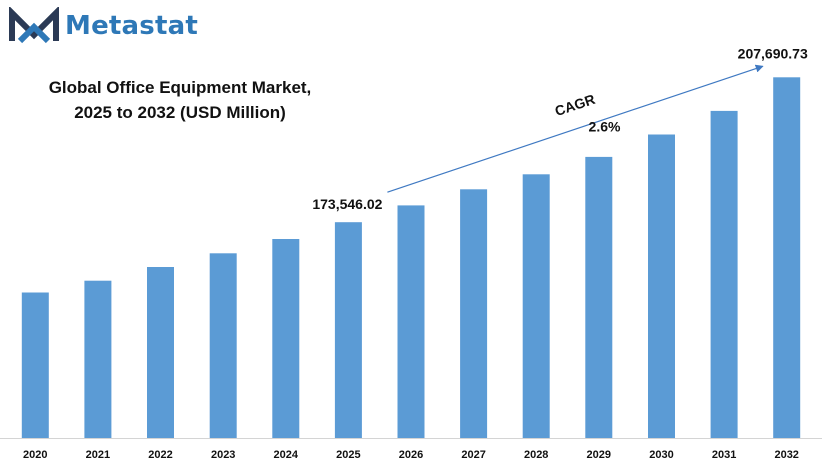  I want to click on brand-logo: Metastat, so click(103, 26).